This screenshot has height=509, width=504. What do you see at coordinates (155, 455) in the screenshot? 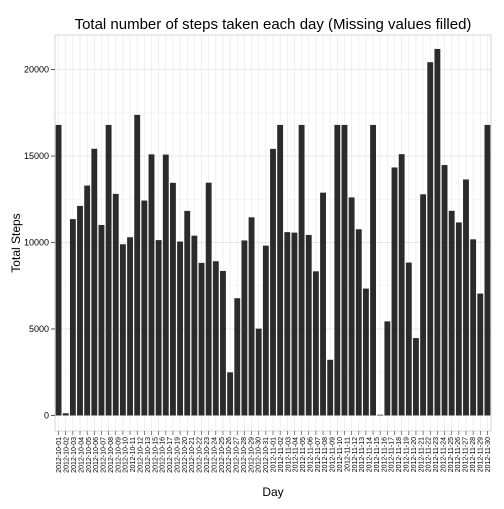
I see `x-tick-label: 2012-10-15` at bounding box center [155, 455].